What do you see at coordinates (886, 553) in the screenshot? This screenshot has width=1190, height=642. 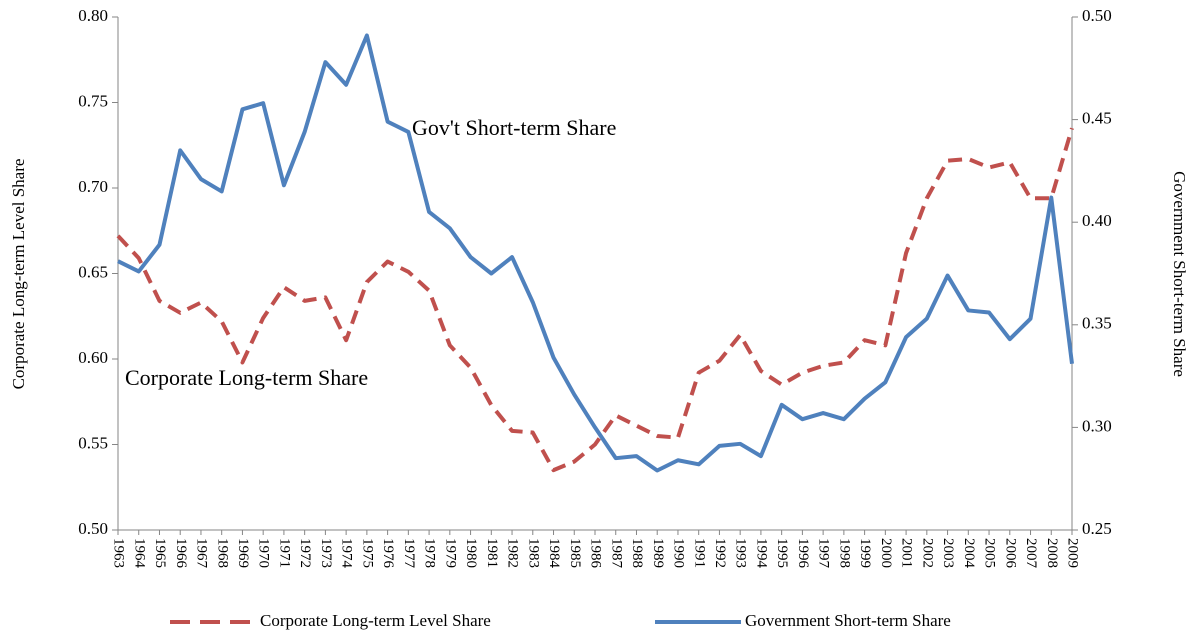 I see `x-tick-label: 2000` at bounding box center [886, 553].